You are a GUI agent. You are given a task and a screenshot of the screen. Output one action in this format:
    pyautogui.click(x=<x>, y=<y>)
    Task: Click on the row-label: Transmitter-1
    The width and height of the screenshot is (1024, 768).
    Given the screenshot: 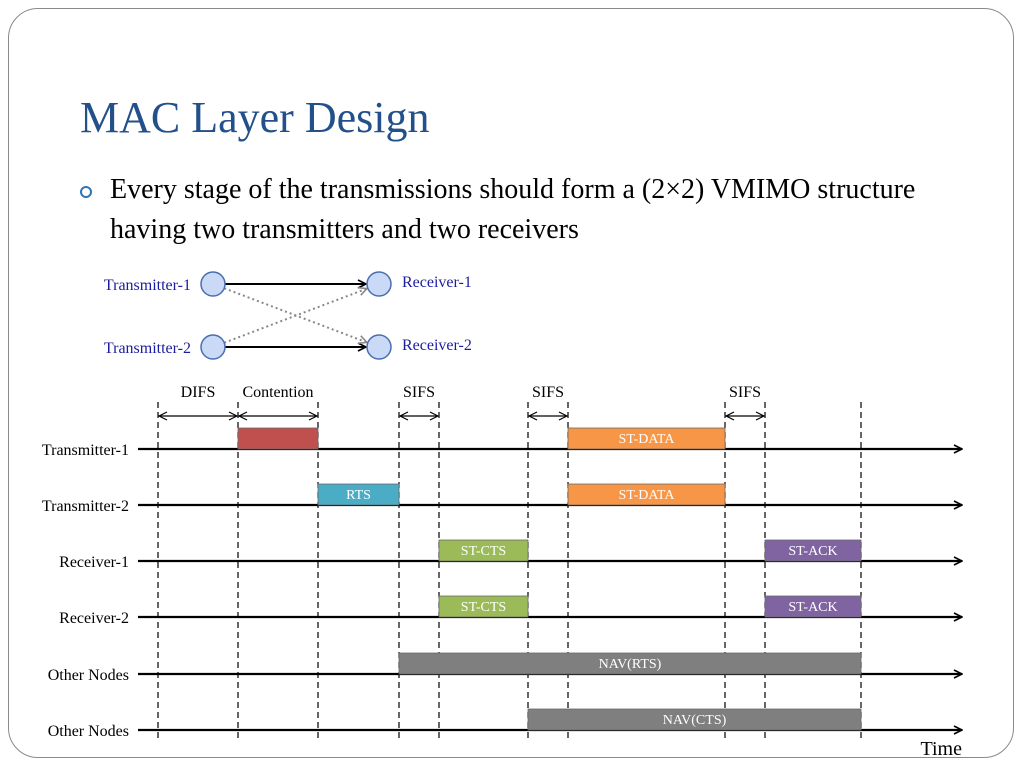 What is the action you would take?
    pyautogui.click(x=85, y=450)
    